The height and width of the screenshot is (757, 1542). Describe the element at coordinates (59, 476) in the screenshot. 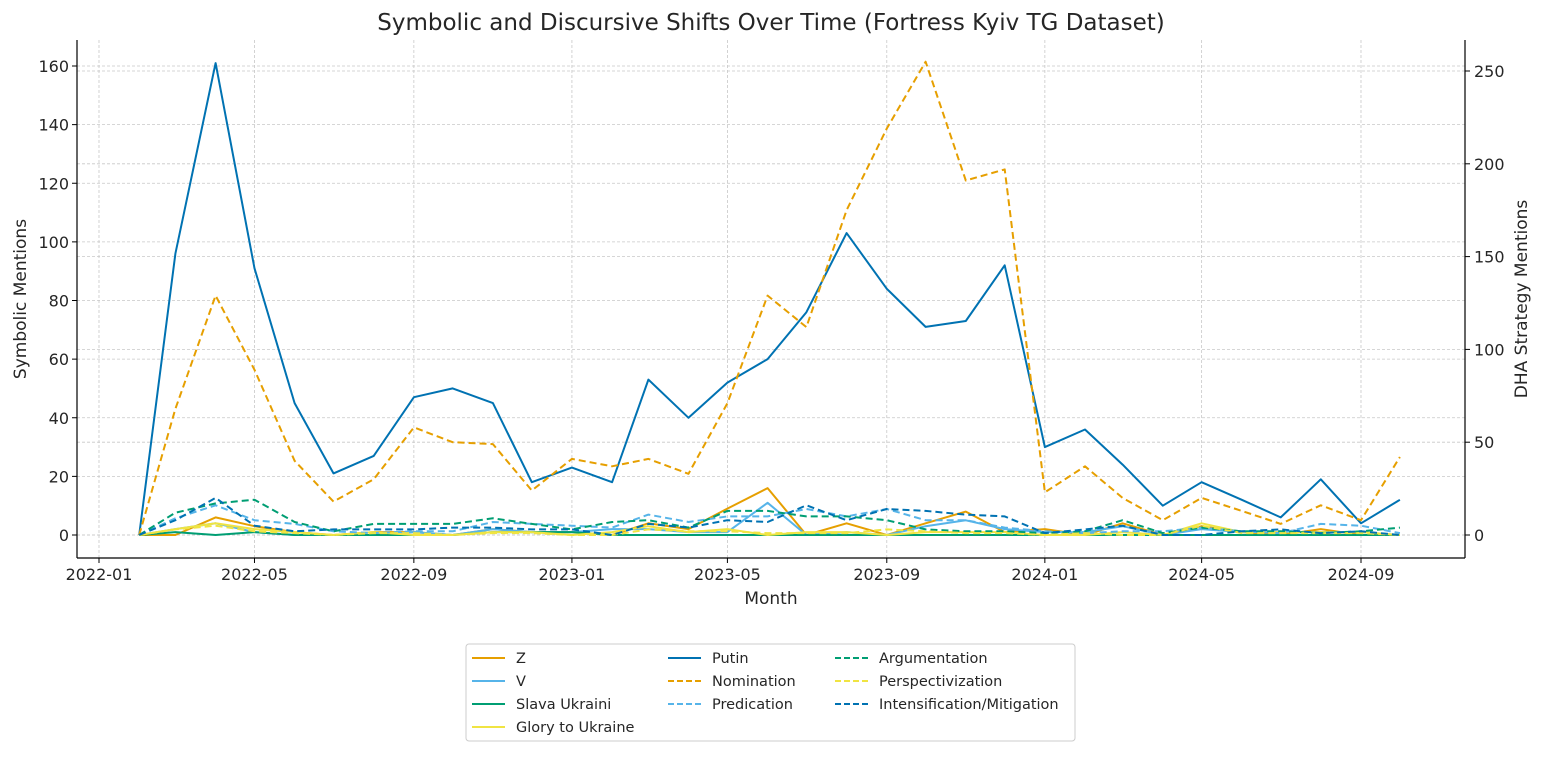

I see `y-tick-label: 20` at that location.